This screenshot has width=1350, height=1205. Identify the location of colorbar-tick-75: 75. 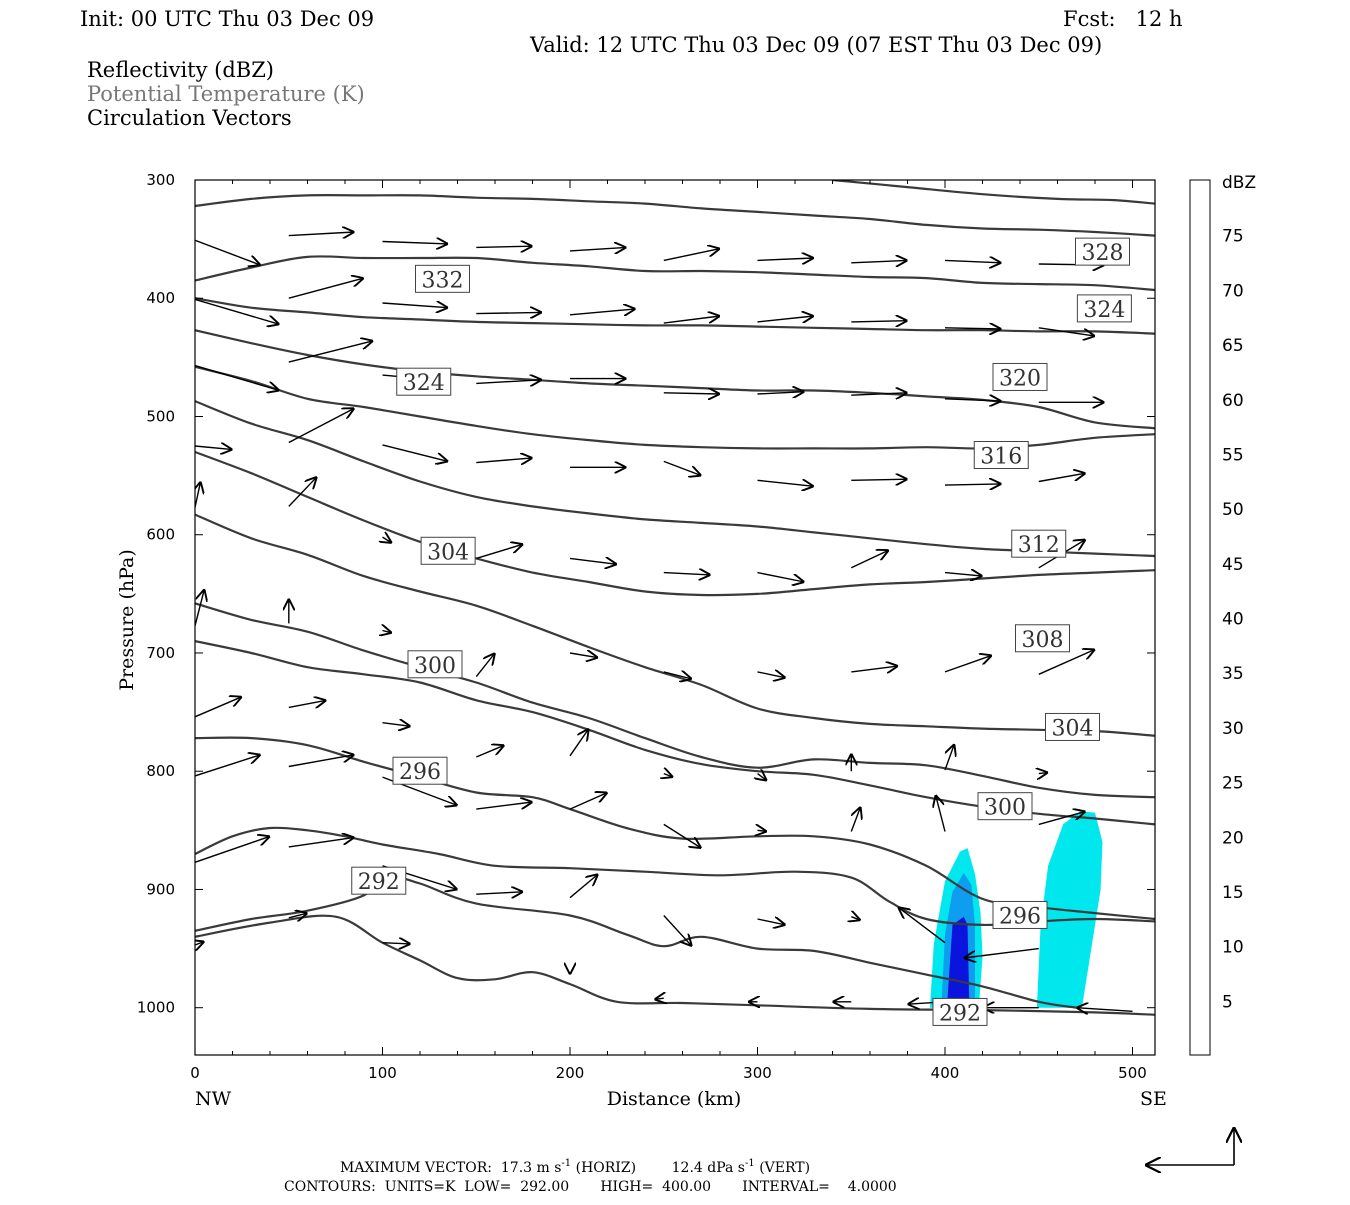
(1233, 237).